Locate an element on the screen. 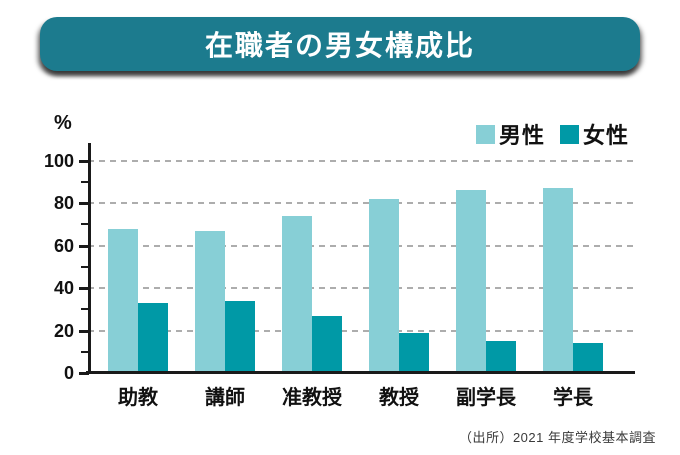  x-axis-label-1: 助教 is located at coordinates (138, 398).